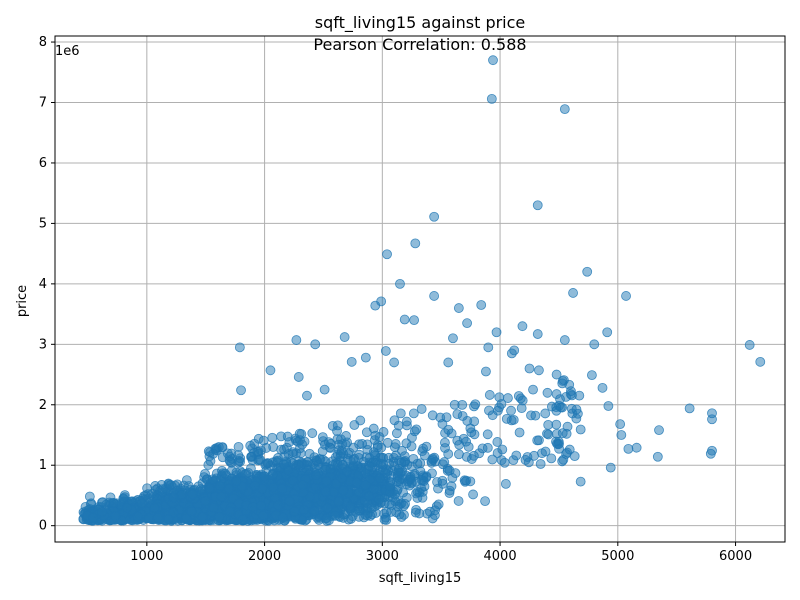 The height and width of the screenshot is (600, 800). I want to click on chart-title-line2: Pearson Correlation: 0.588, so click(419, 44).